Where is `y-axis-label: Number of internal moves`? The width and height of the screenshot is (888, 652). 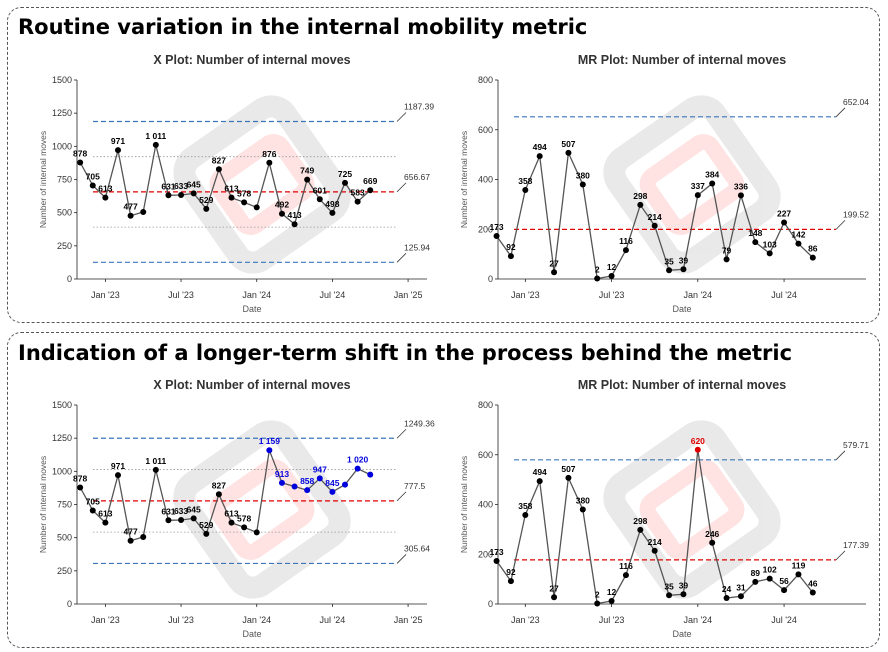 y-axis-label: Number of internal moves is located at coordinates (43, 179).